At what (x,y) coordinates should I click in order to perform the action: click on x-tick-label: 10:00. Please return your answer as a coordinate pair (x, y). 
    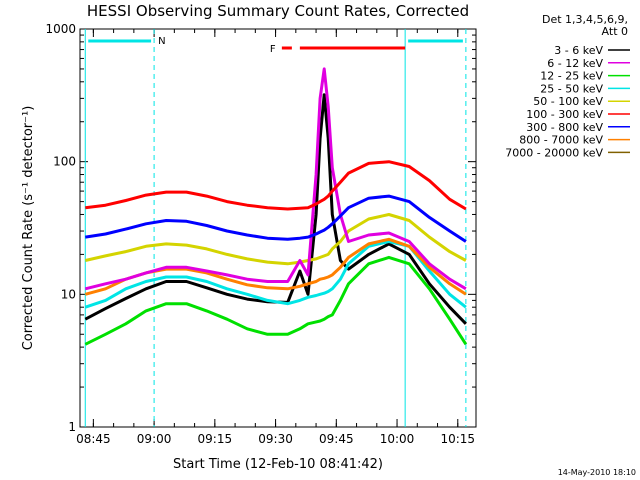
    Looking at the image, I should click on (397, 439).